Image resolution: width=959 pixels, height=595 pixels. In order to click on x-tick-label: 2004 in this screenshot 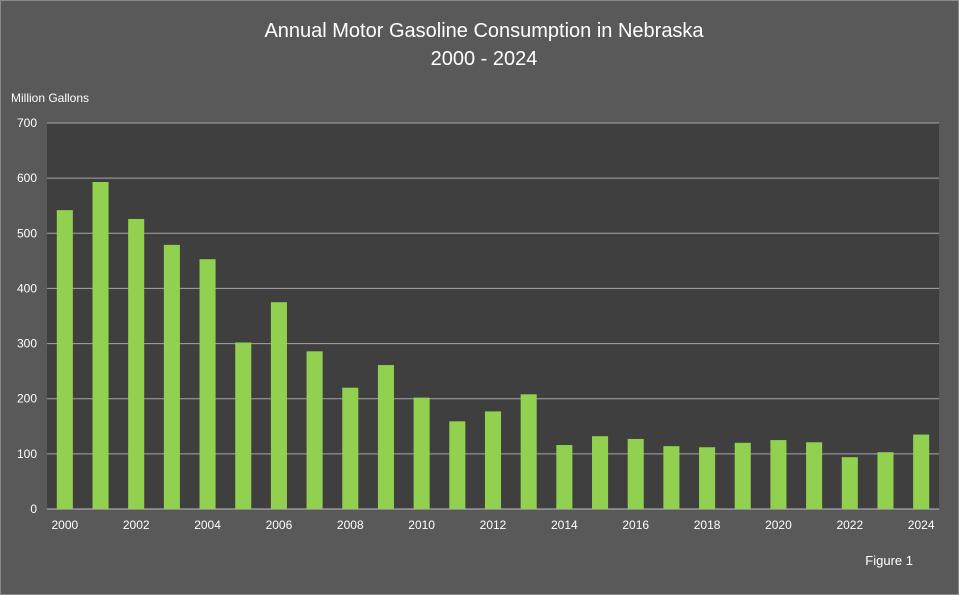, I will do `click(207, 525)`.